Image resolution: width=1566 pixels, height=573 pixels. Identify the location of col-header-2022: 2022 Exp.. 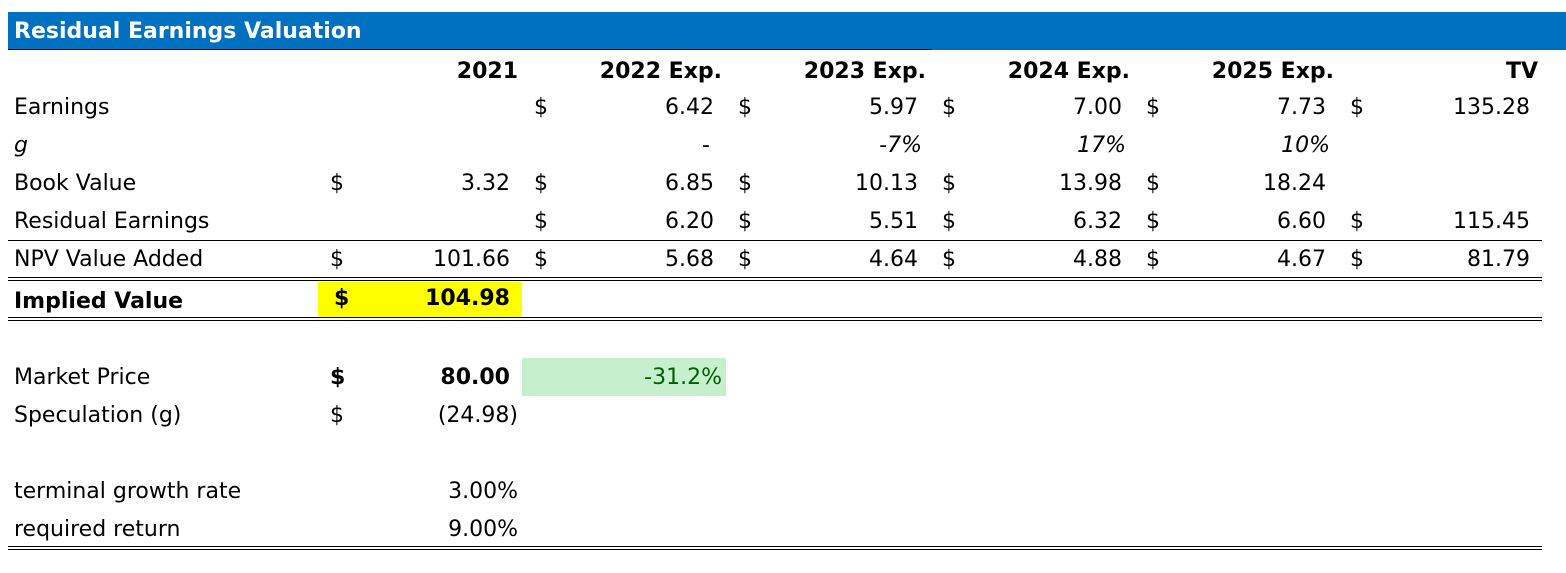
(660, 71).